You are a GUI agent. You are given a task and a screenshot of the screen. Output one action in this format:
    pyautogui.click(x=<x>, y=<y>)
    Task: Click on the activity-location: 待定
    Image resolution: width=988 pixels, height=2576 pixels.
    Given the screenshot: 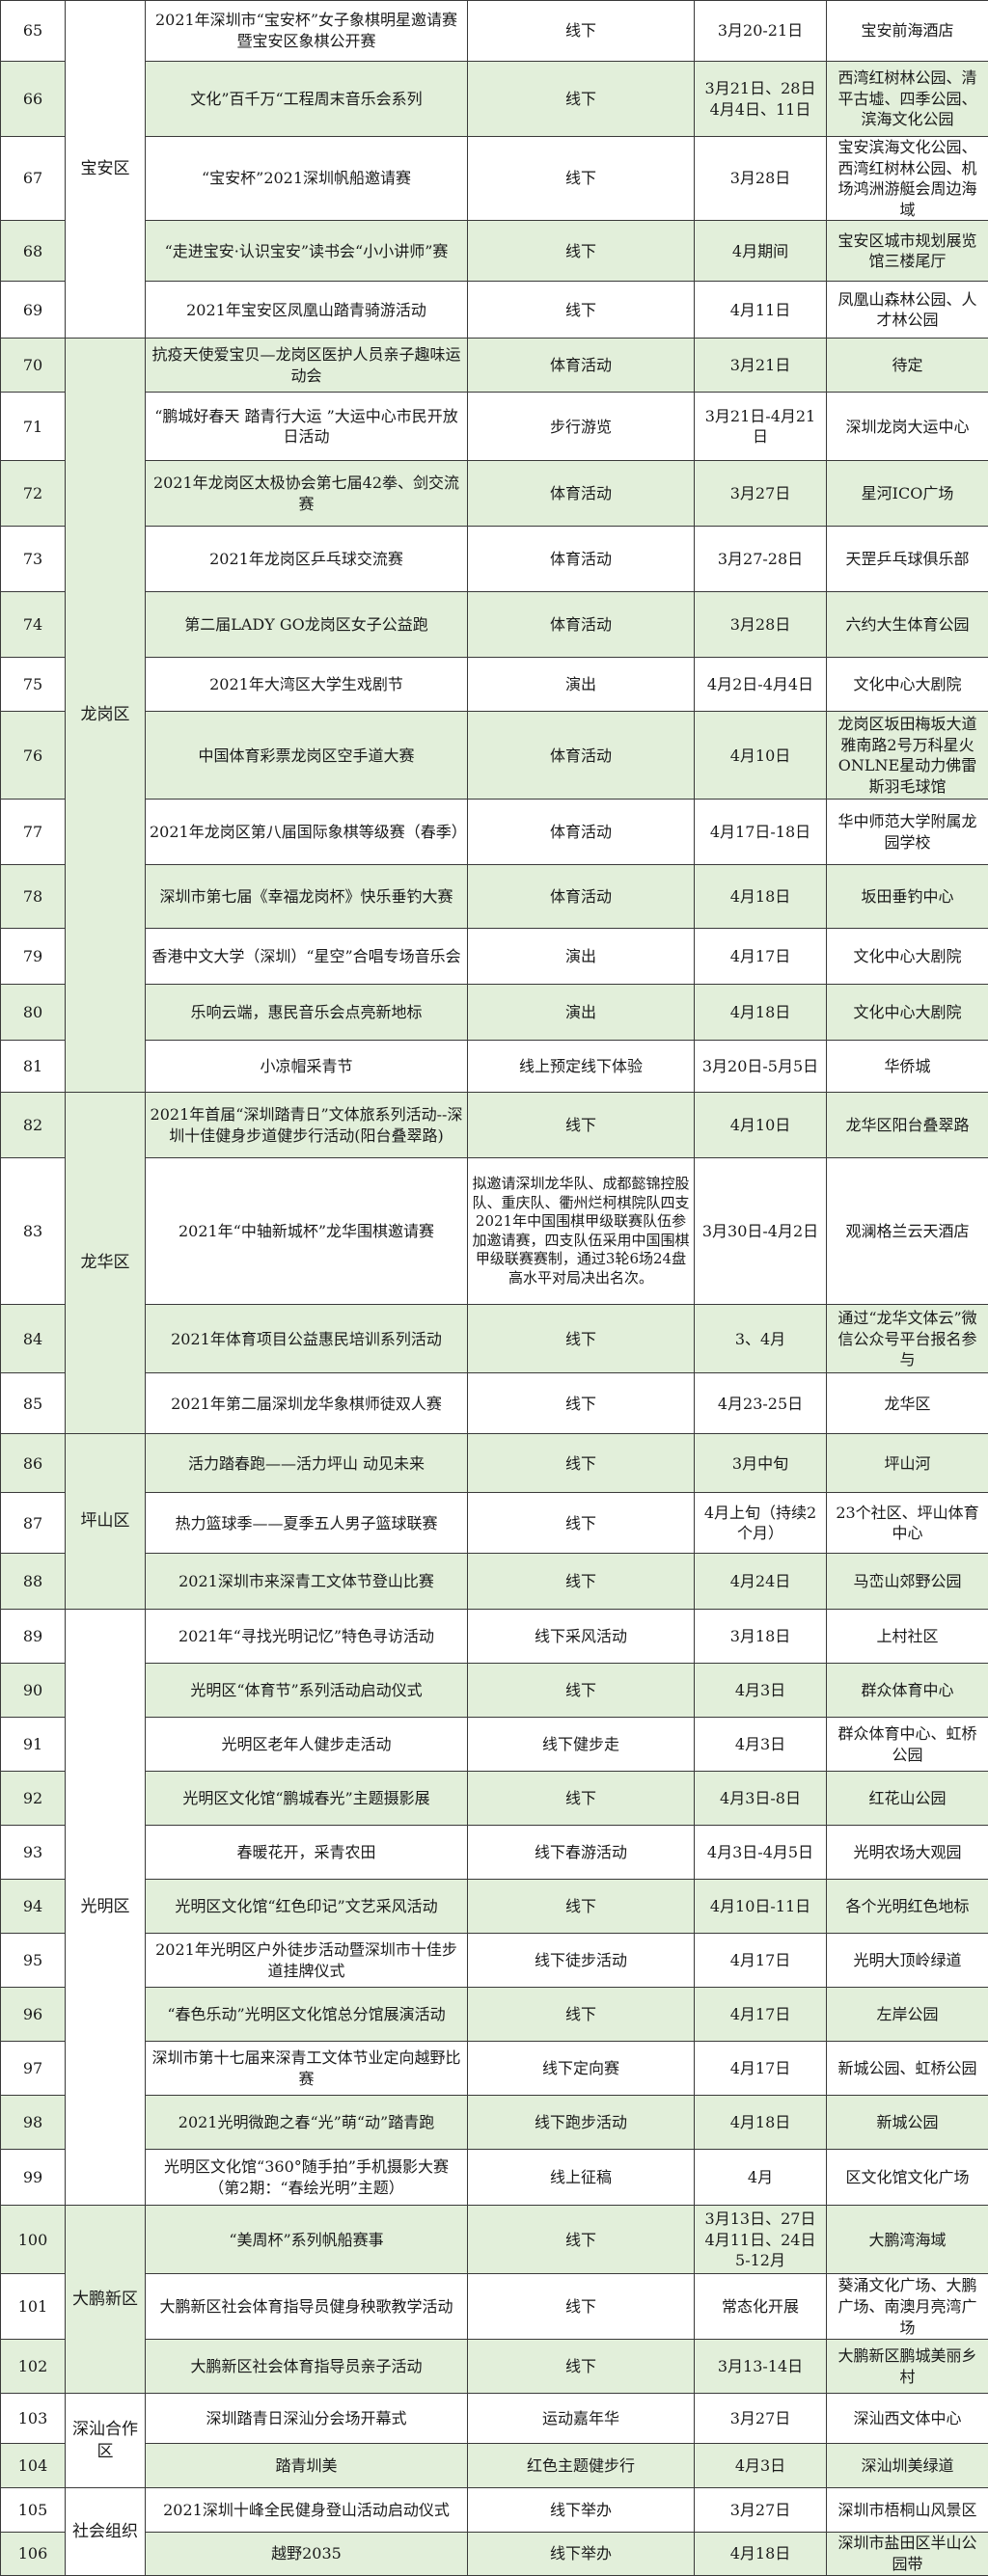 What is the action you would take?
    pyautogui.click(x=907, y=366)
    